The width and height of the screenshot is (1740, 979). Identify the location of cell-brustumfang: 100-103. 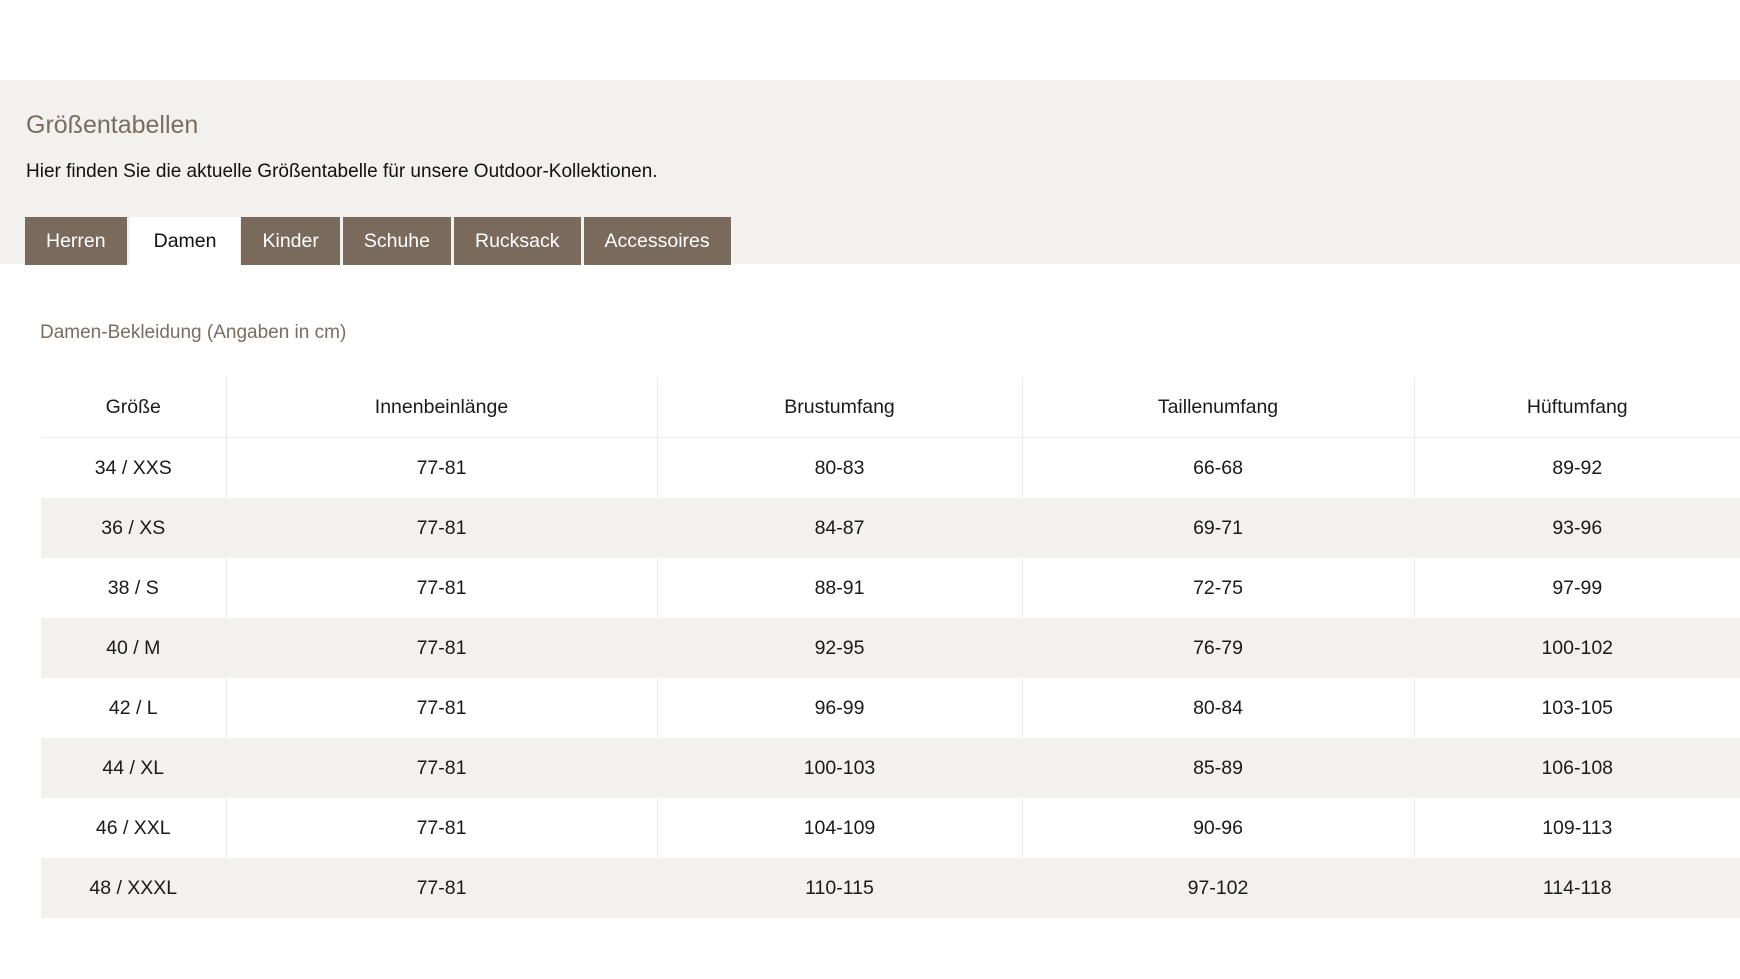
(839, 768).